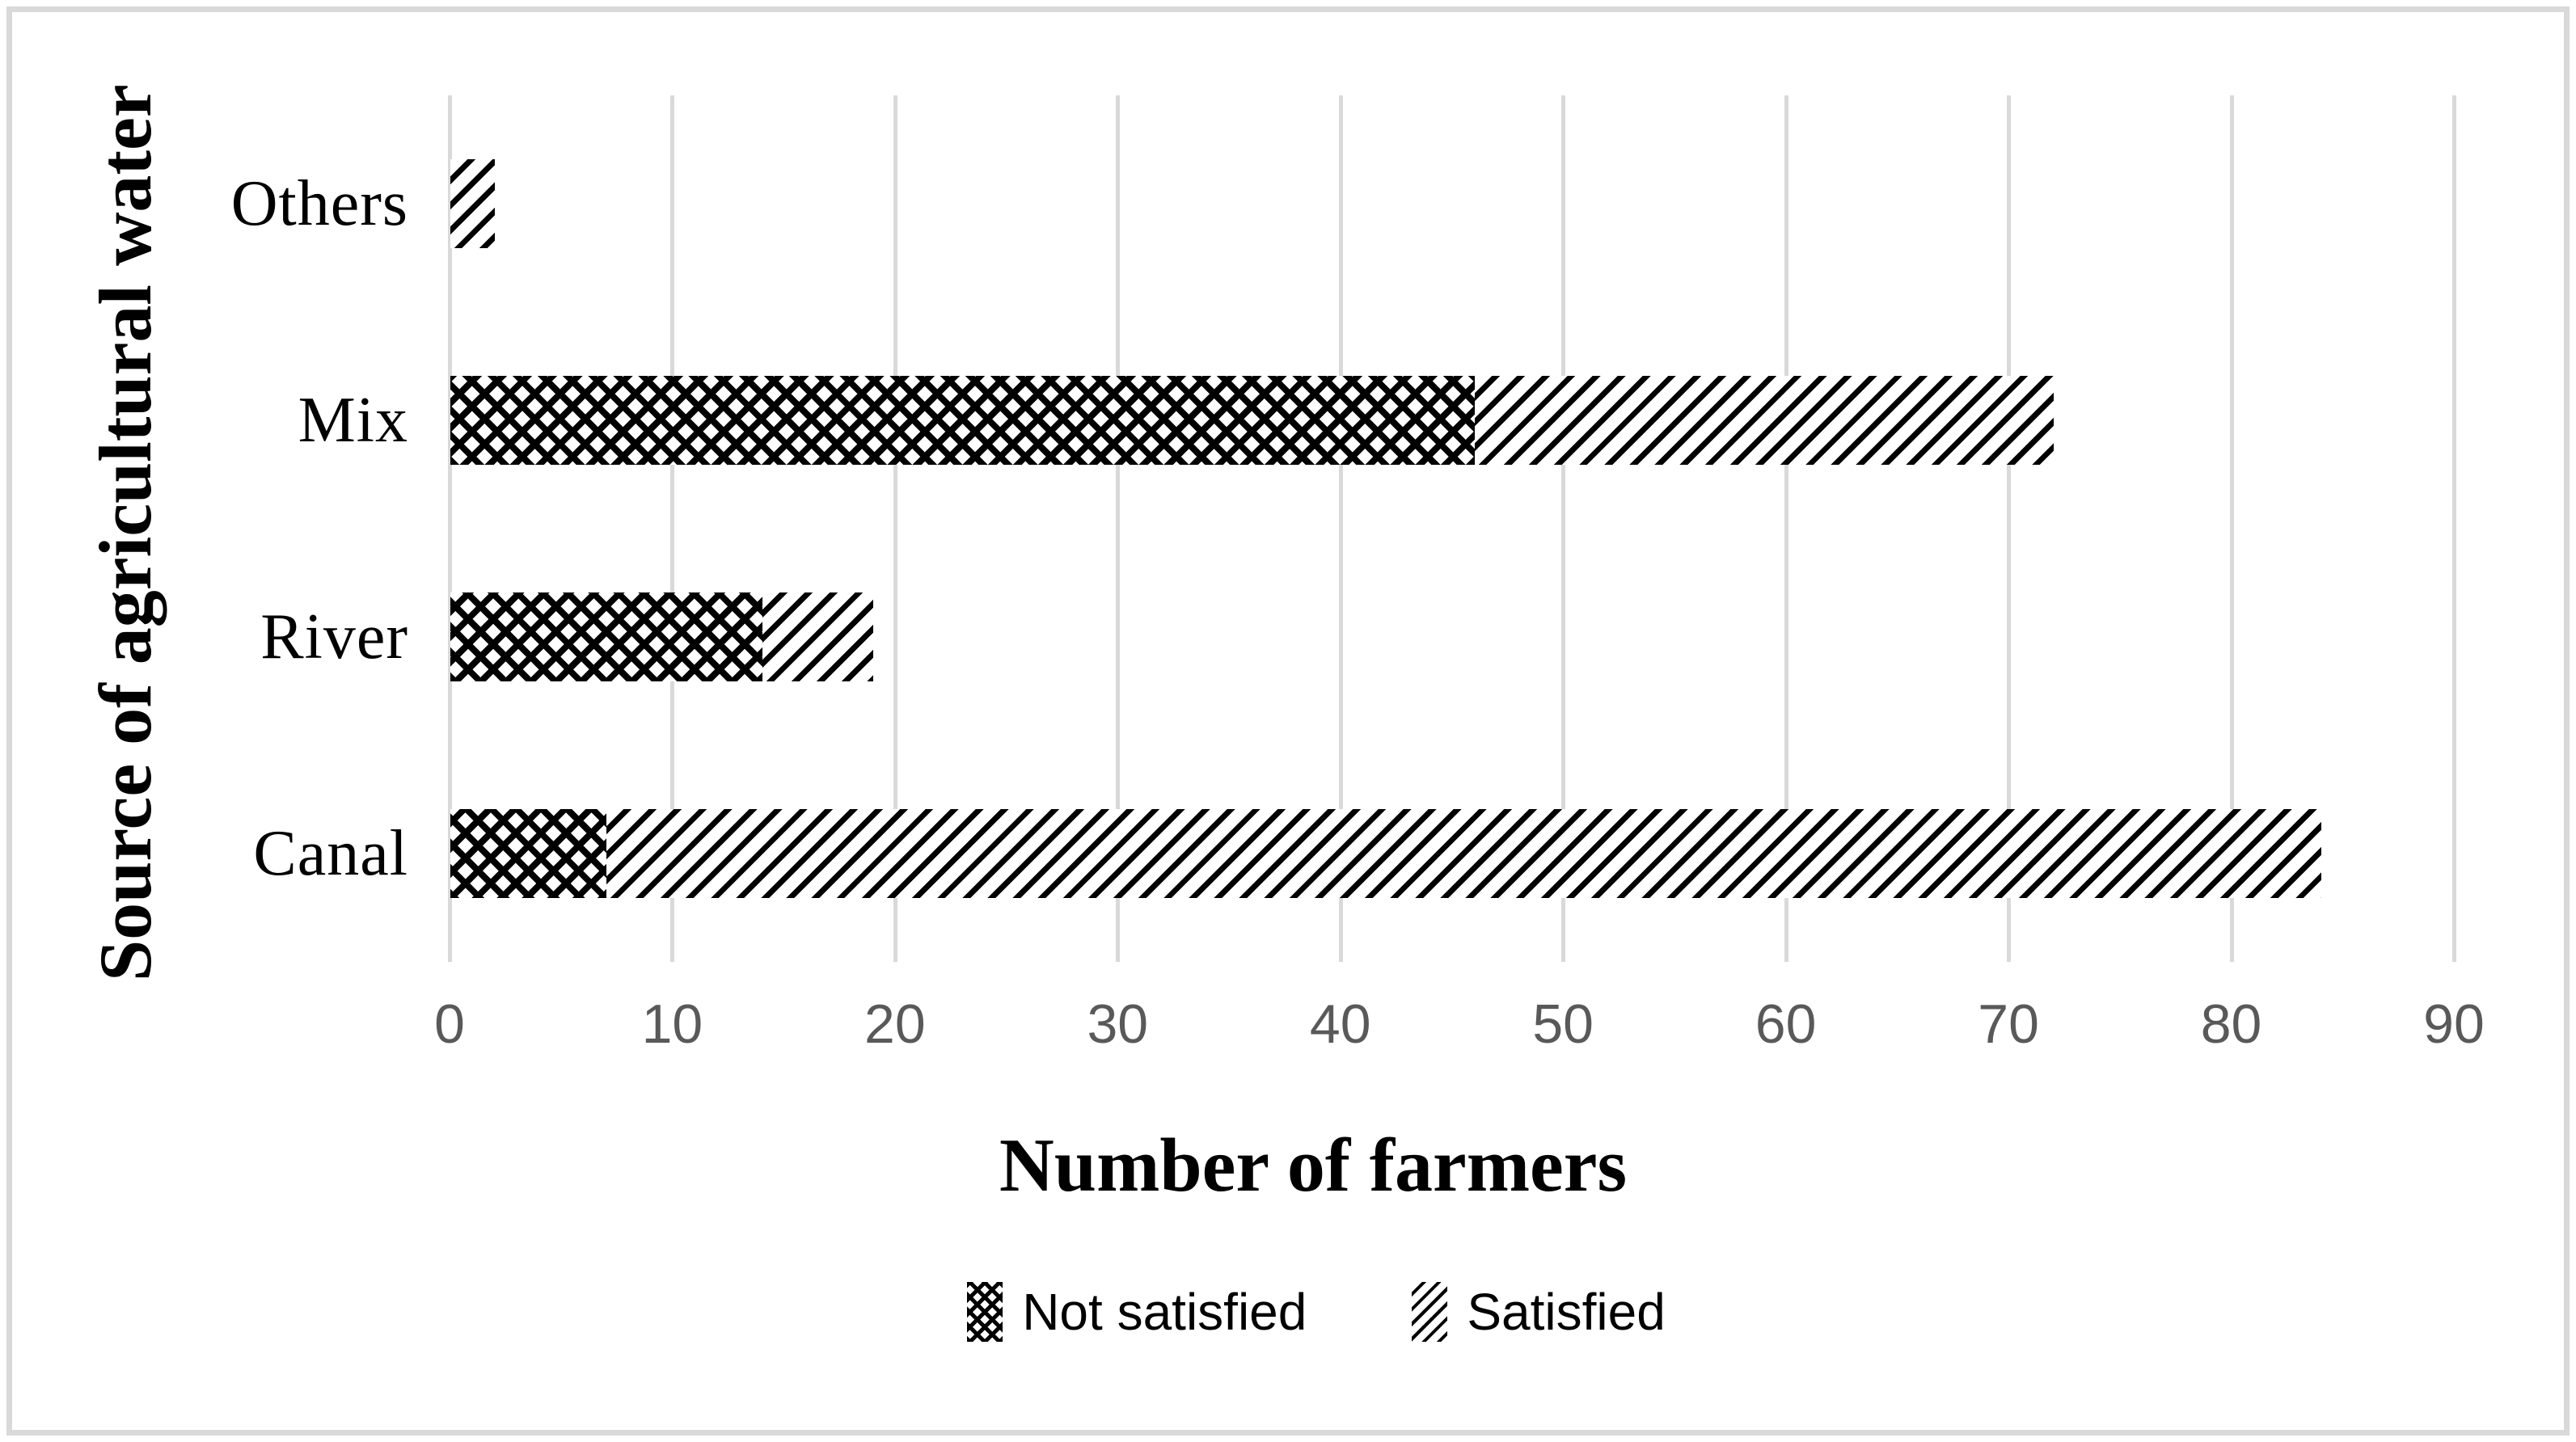  What do you see at coordinates (963, 420) in the screenshot?
I see `bar-segment-not-satisfied-mix` at bounding box center [963, 420].